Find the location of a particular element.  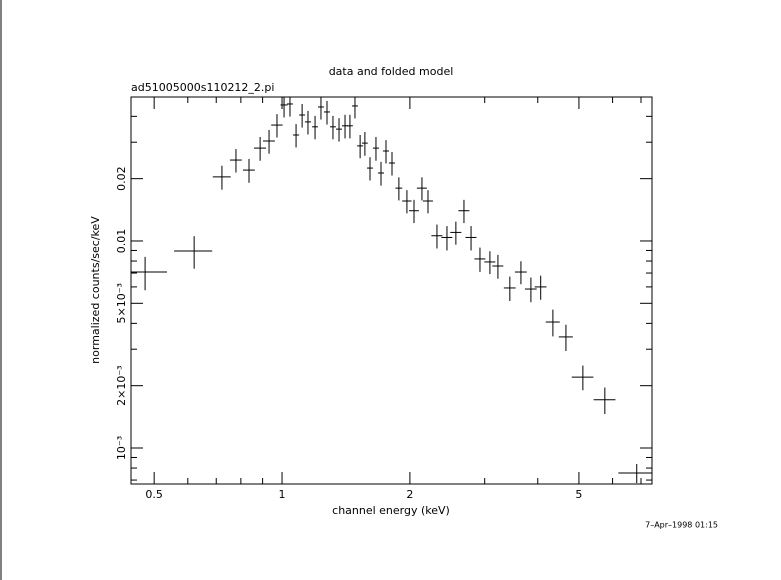

y-tick-label: 2×10⁻³ is located at coordinates (121, 385).